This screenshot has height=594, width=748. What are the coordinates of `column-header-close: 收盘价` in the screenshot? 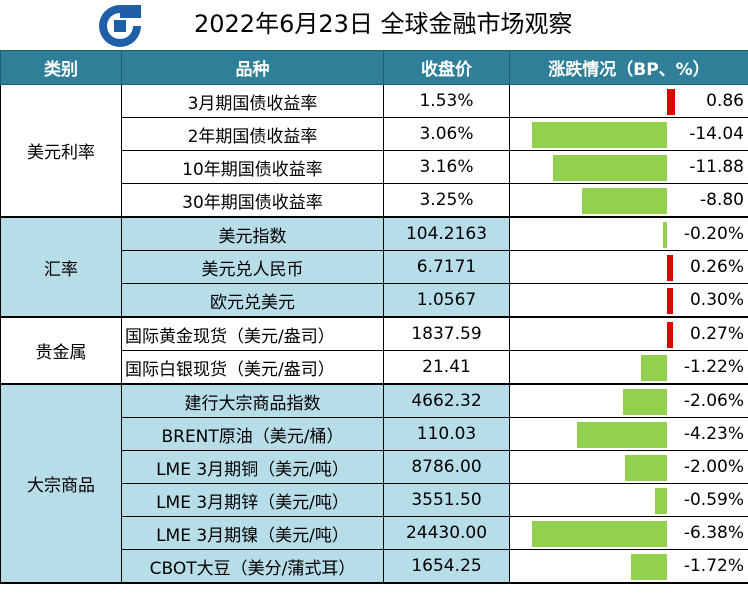 It's located at (446, 67).